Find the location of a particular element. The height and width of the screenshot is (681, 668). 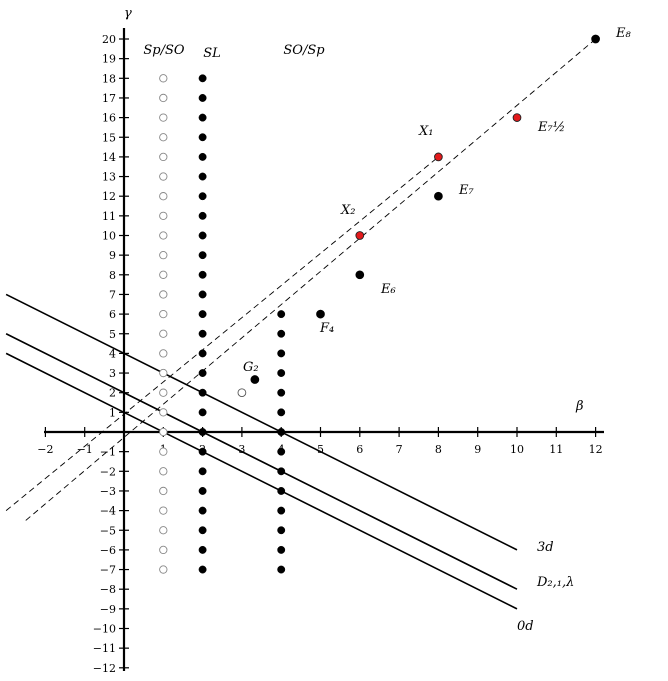

x-tick-label: 7 is located at coordinates (399, 449).